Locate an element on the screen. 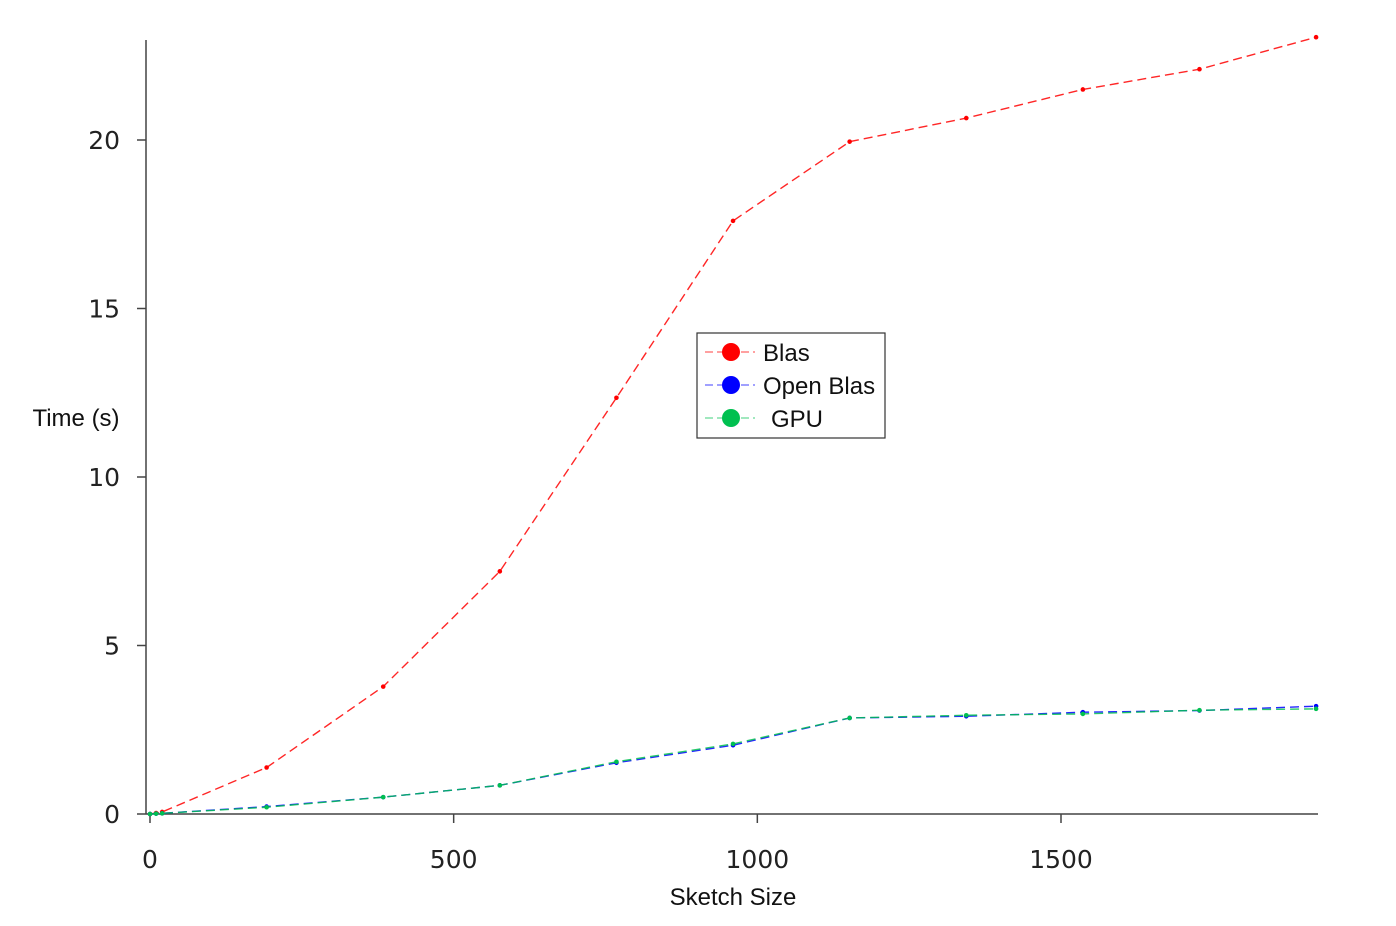 This screenshot has width=1396, height=926. legend-item-open-blas: Open Blas is located at coordinates (790, 386).